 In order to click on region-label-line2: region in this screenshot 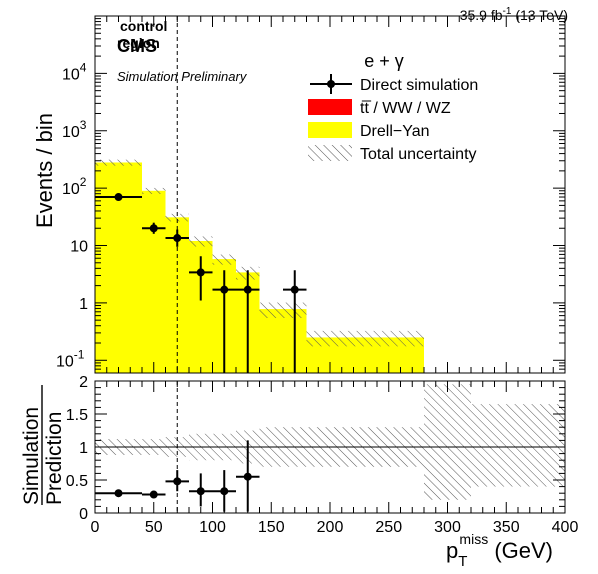, I will do `click(138, 43)`.